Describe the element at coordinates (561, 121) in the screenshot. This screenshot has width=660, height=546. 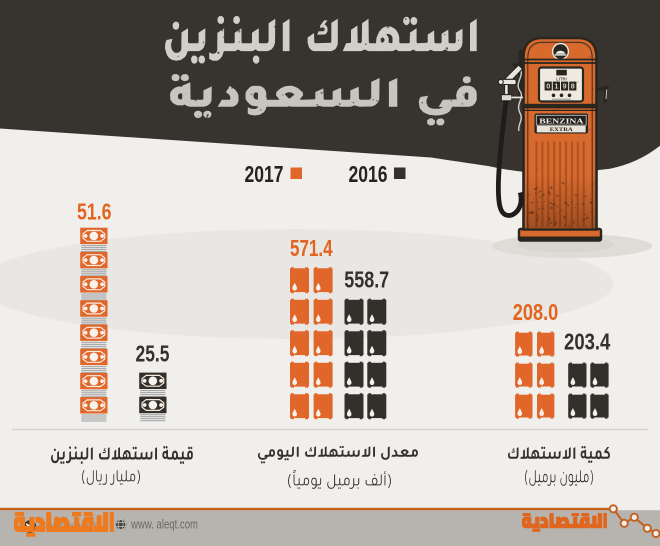
I see `svg-text: BENZINA` at that location.